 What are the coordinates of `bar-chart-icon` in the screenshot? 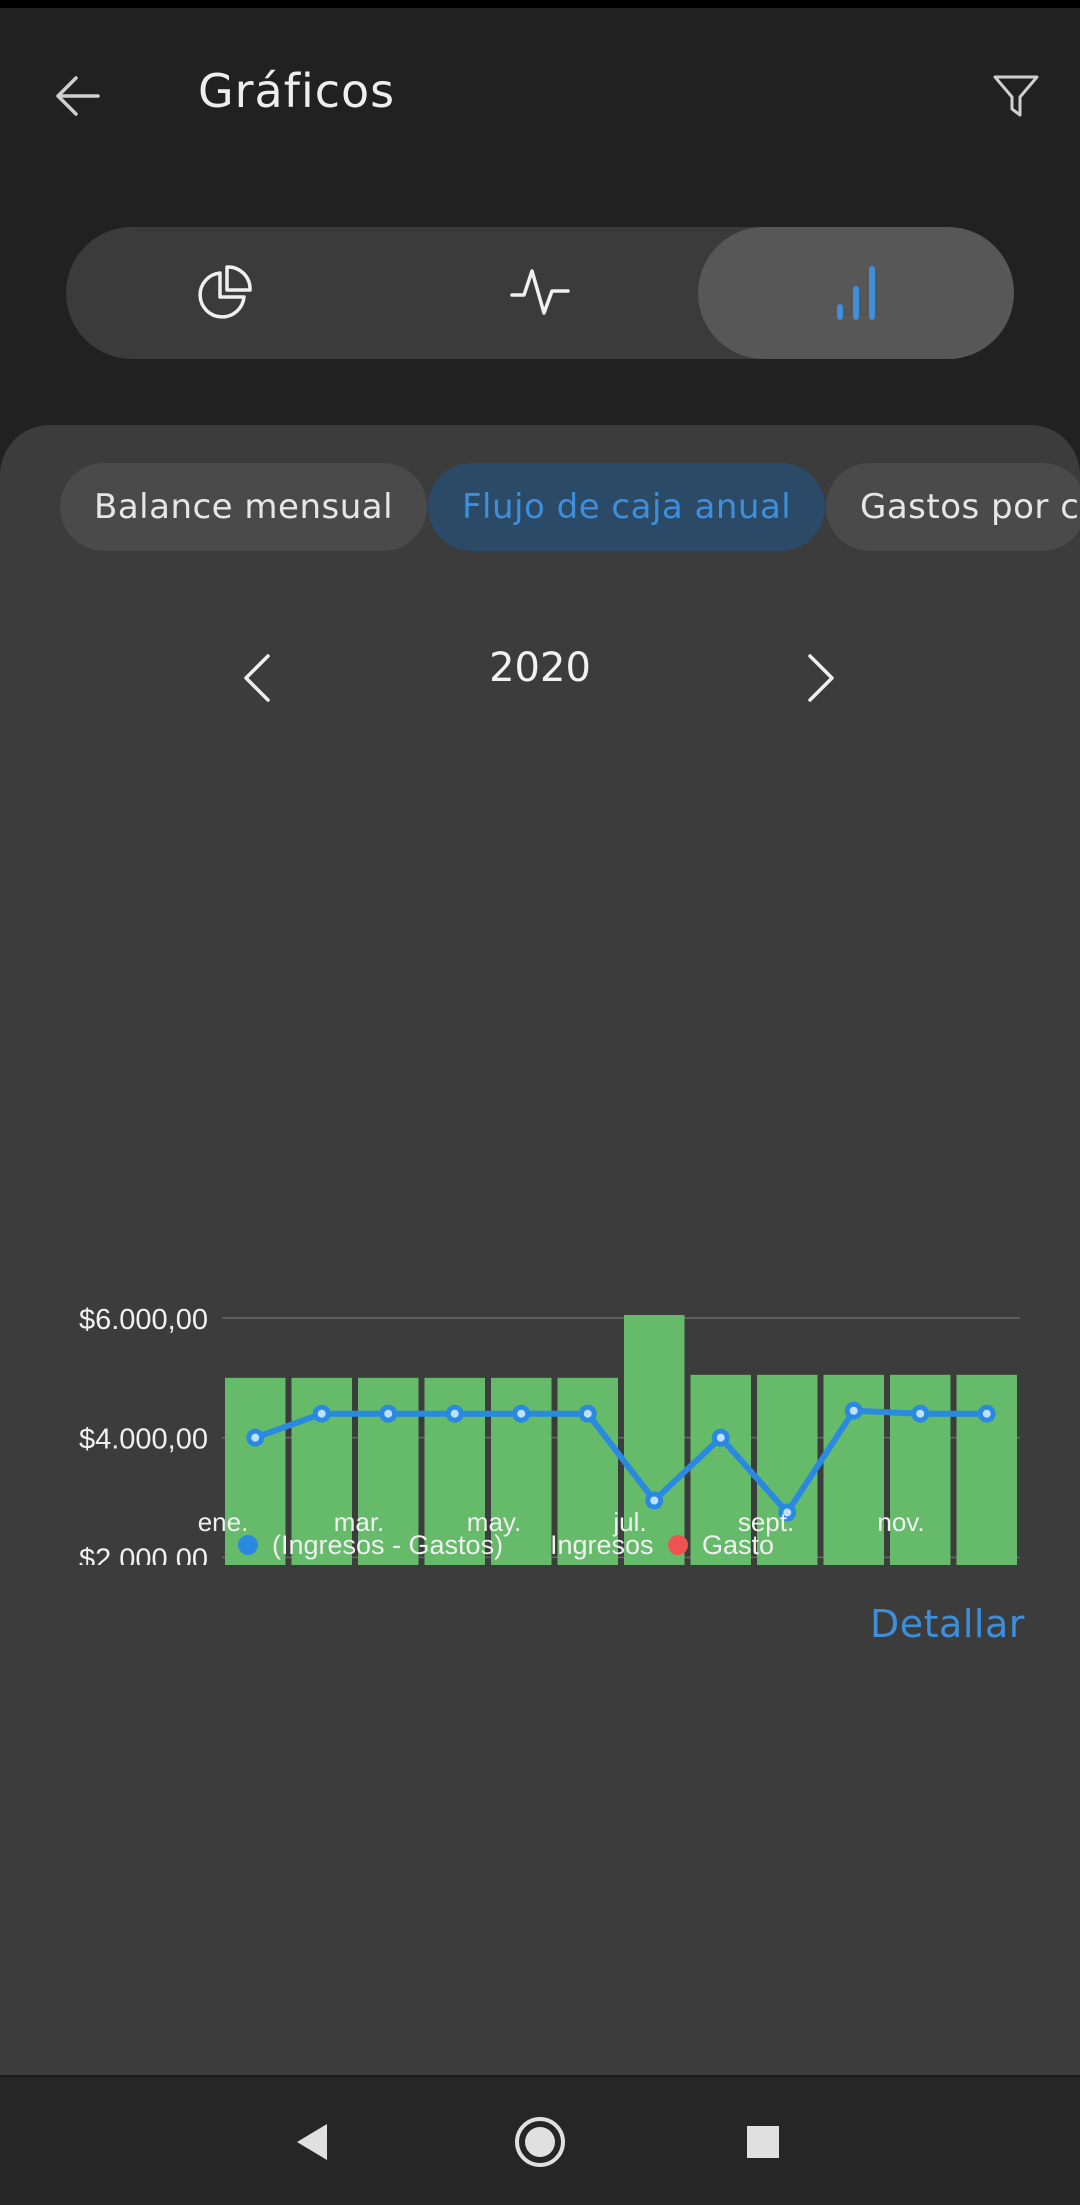 It's located at (856, 293).